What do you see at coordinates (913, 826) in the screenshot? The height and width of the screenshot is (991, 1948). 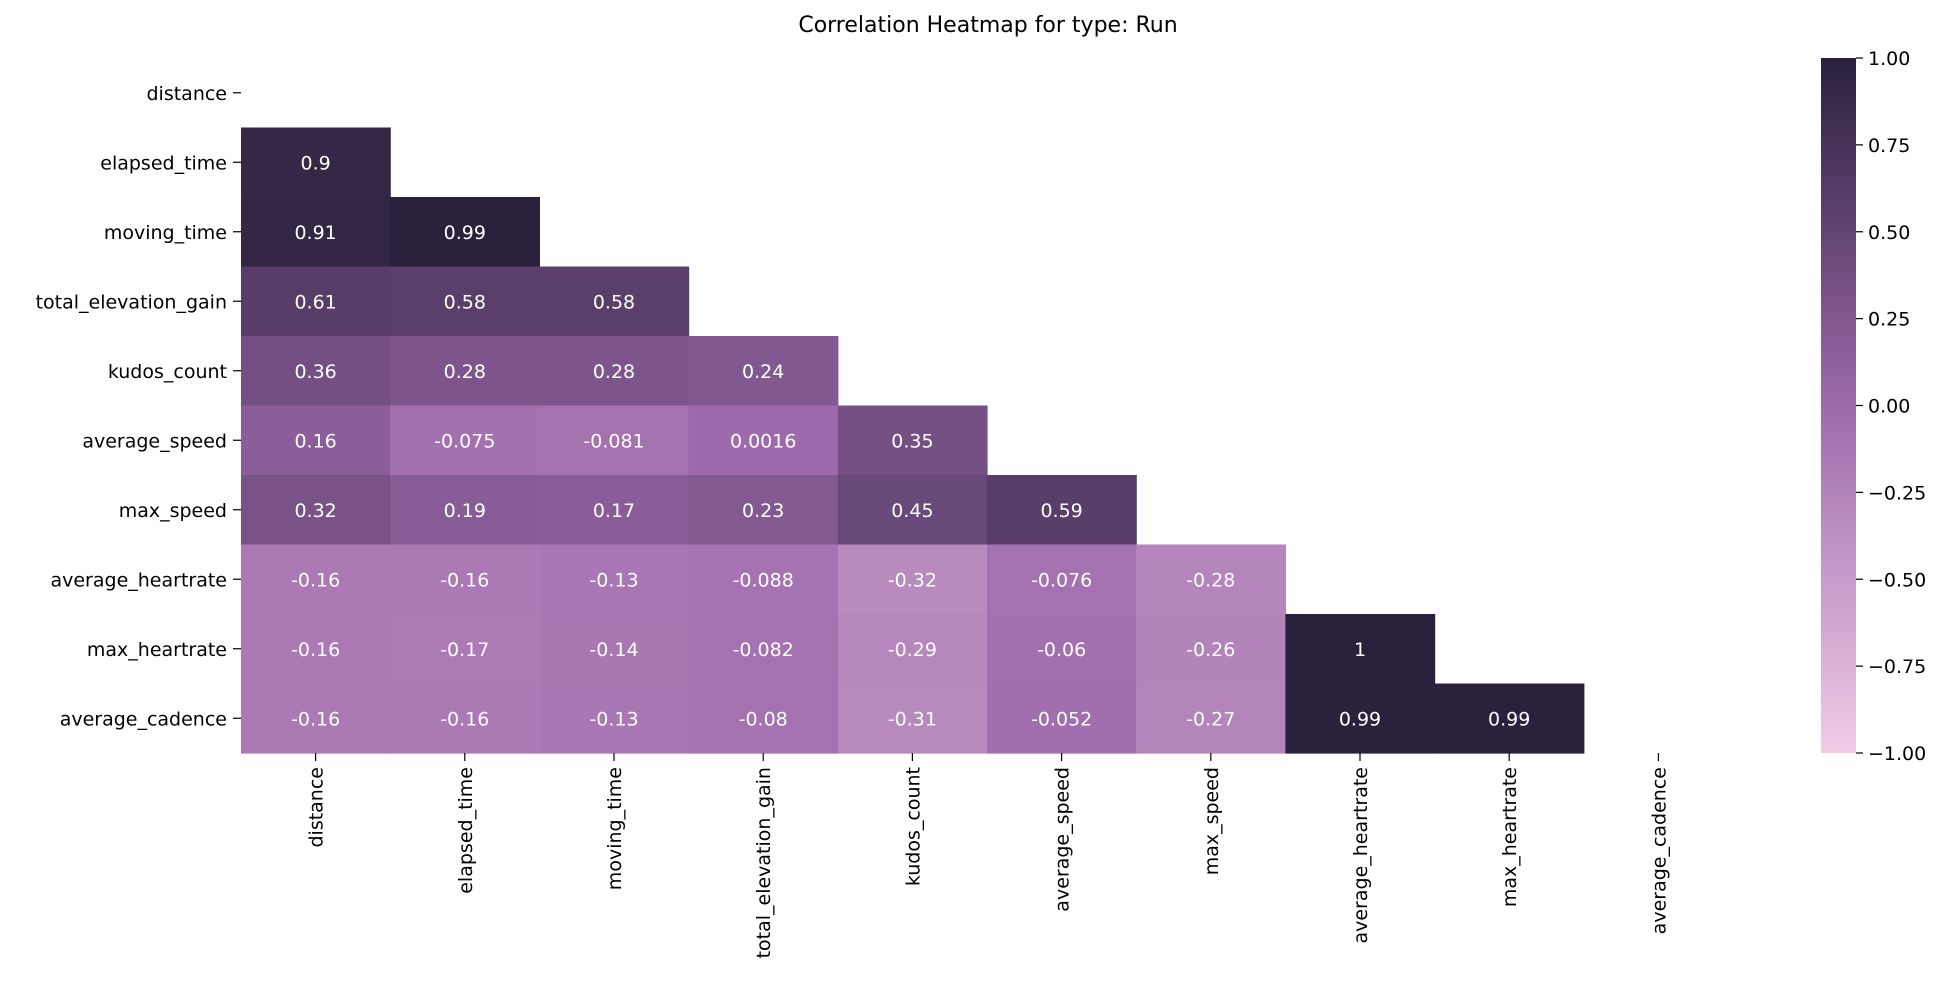 I see `x-tick-label: kudos_count` at bounding box center [913, 826].